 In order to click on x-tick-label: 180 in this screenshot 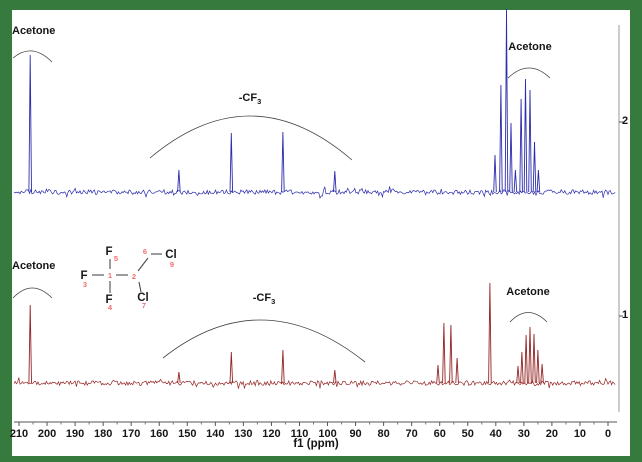, I will do `click(103, 434)`.